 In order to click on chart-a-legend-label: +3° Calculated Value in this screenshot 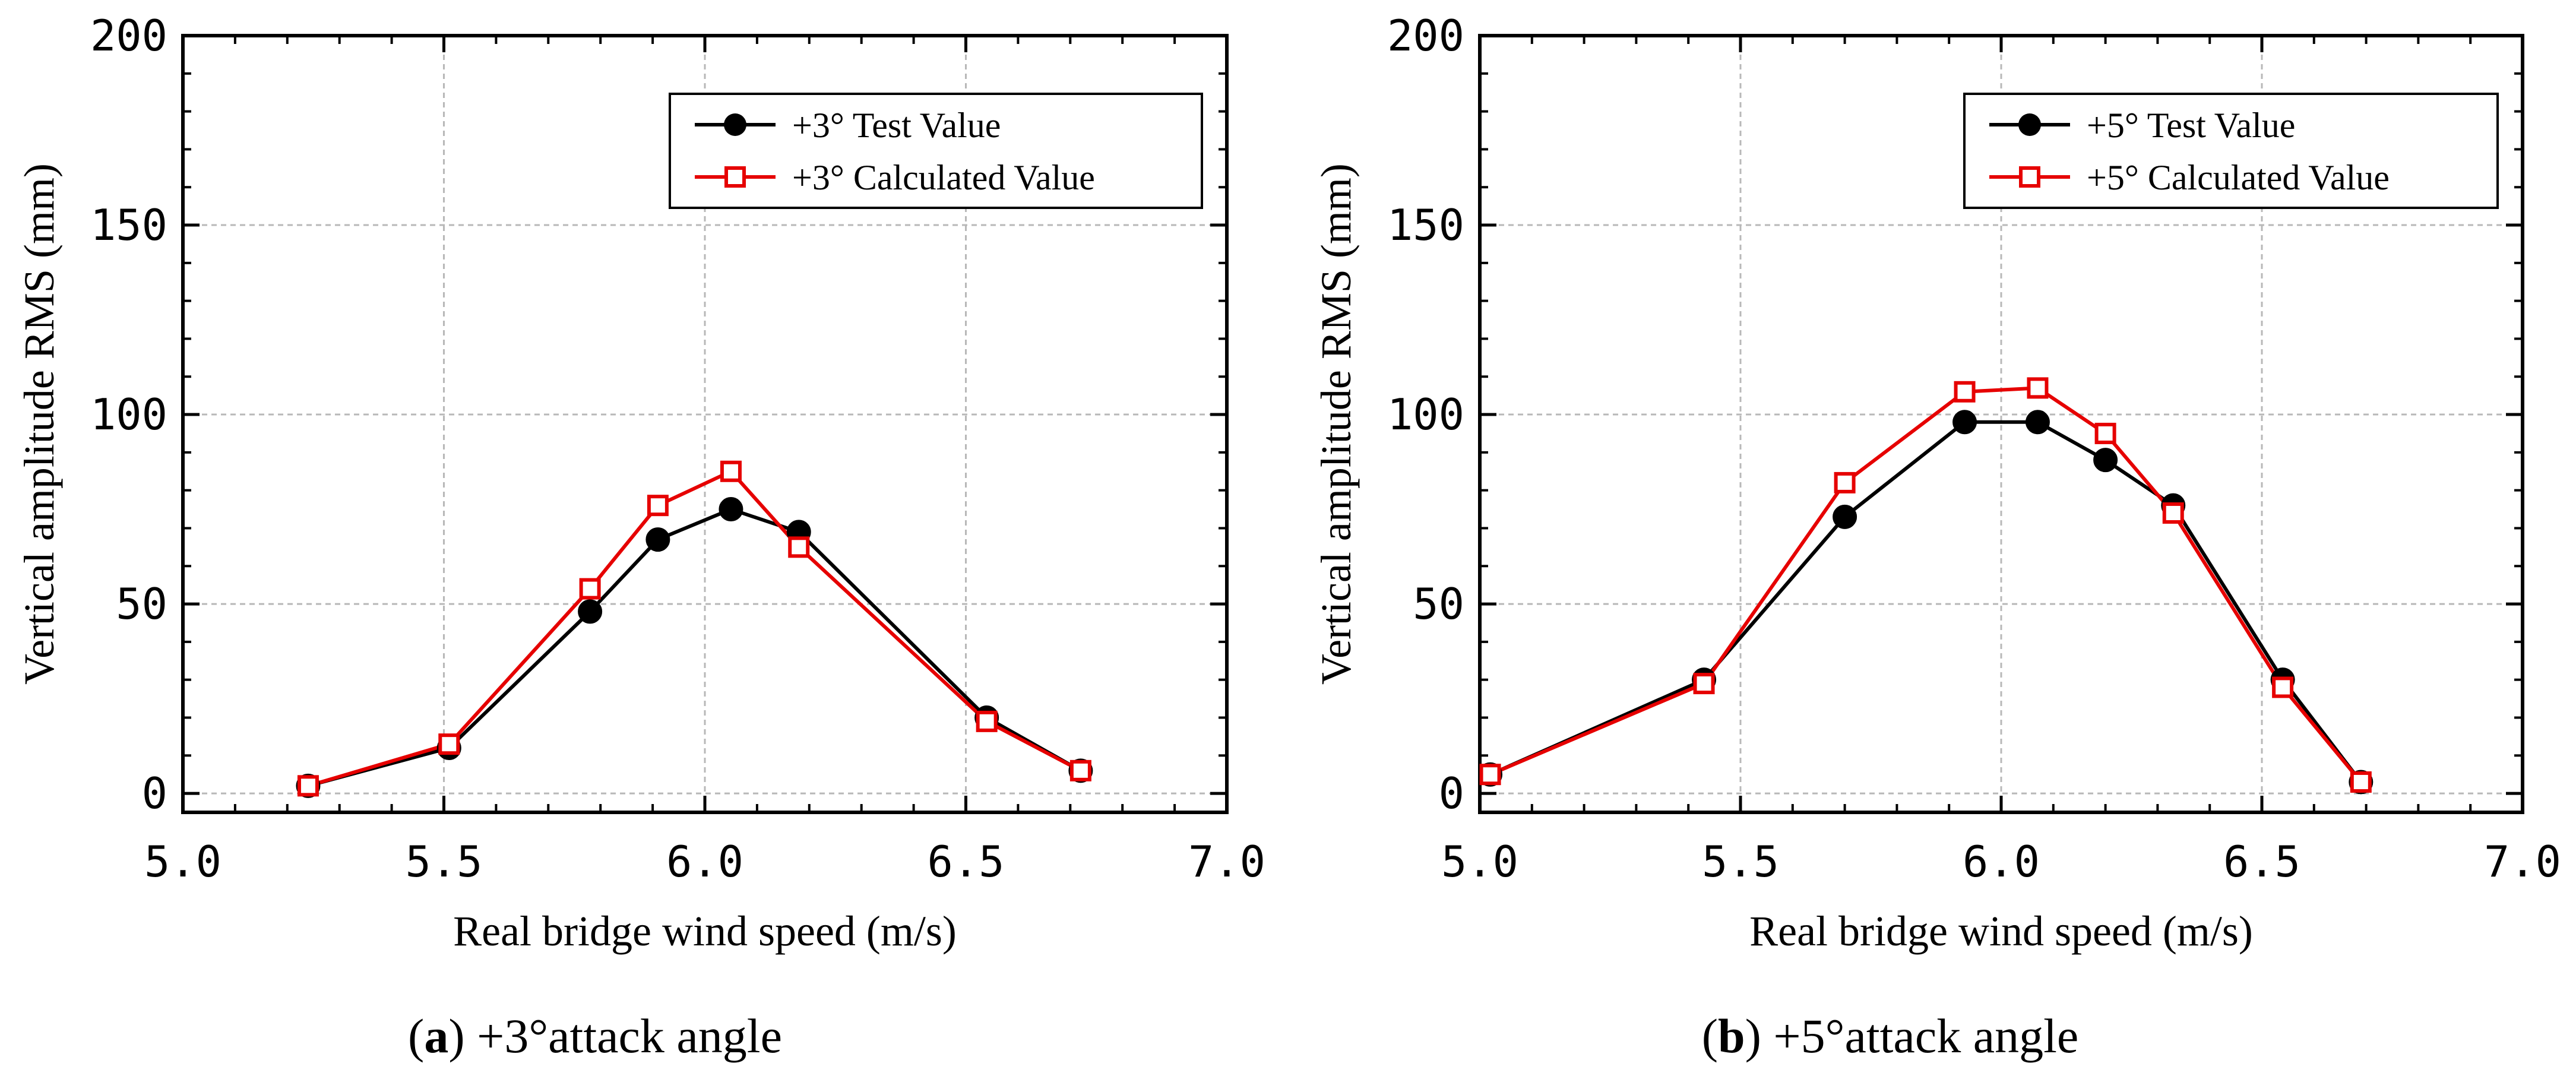, I will do `click(943, 177)`.